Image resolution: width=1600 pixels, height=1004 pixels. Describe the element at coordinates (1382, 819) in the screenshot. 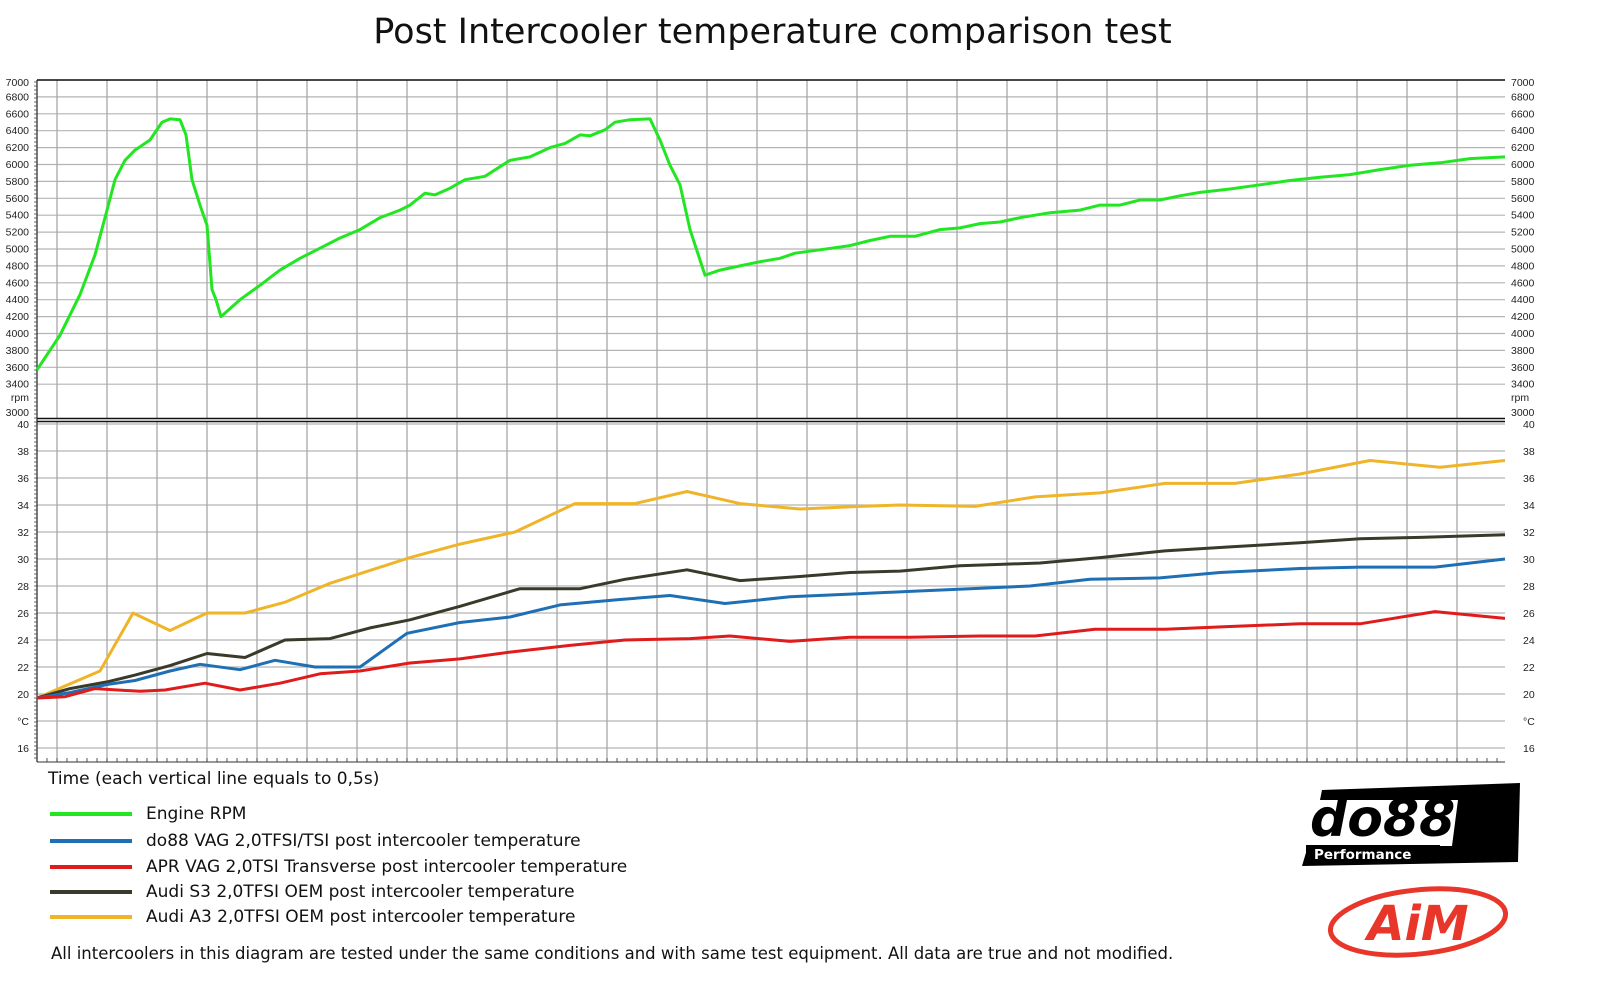

I see `do88-logo-text: do88` at that location.